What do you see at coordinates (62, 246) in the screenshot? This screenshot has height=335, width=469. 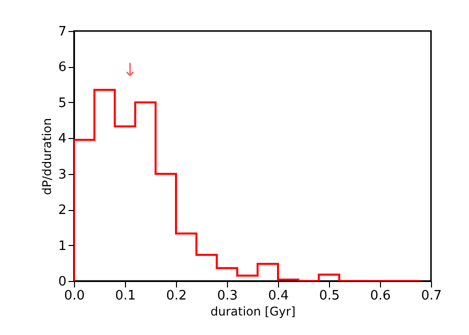 I see `y-tick-label: 1` at bounding box center [62, 246].